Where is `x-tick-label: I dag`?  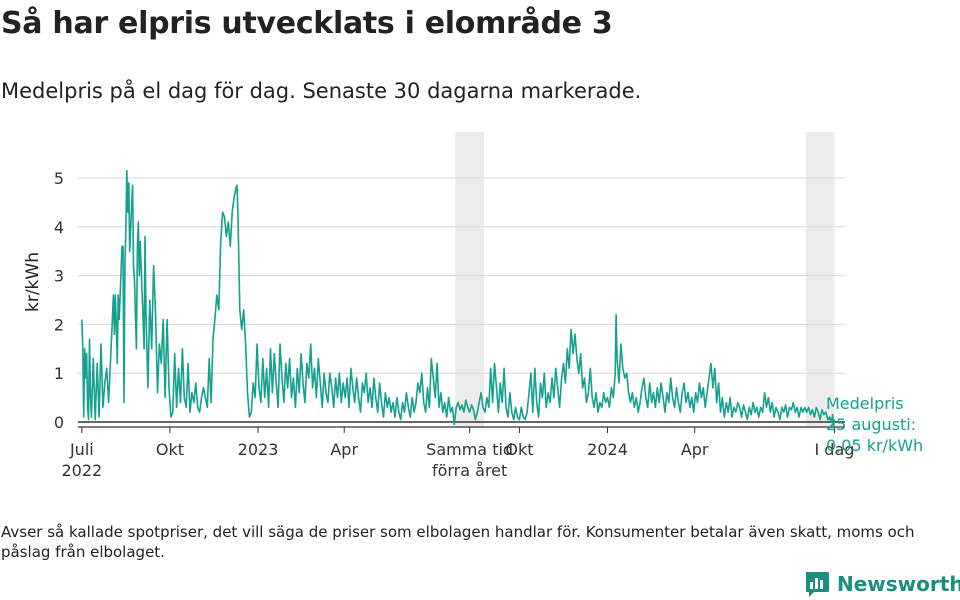 x-tick-label: I dag is located at coordinates (835, 449).